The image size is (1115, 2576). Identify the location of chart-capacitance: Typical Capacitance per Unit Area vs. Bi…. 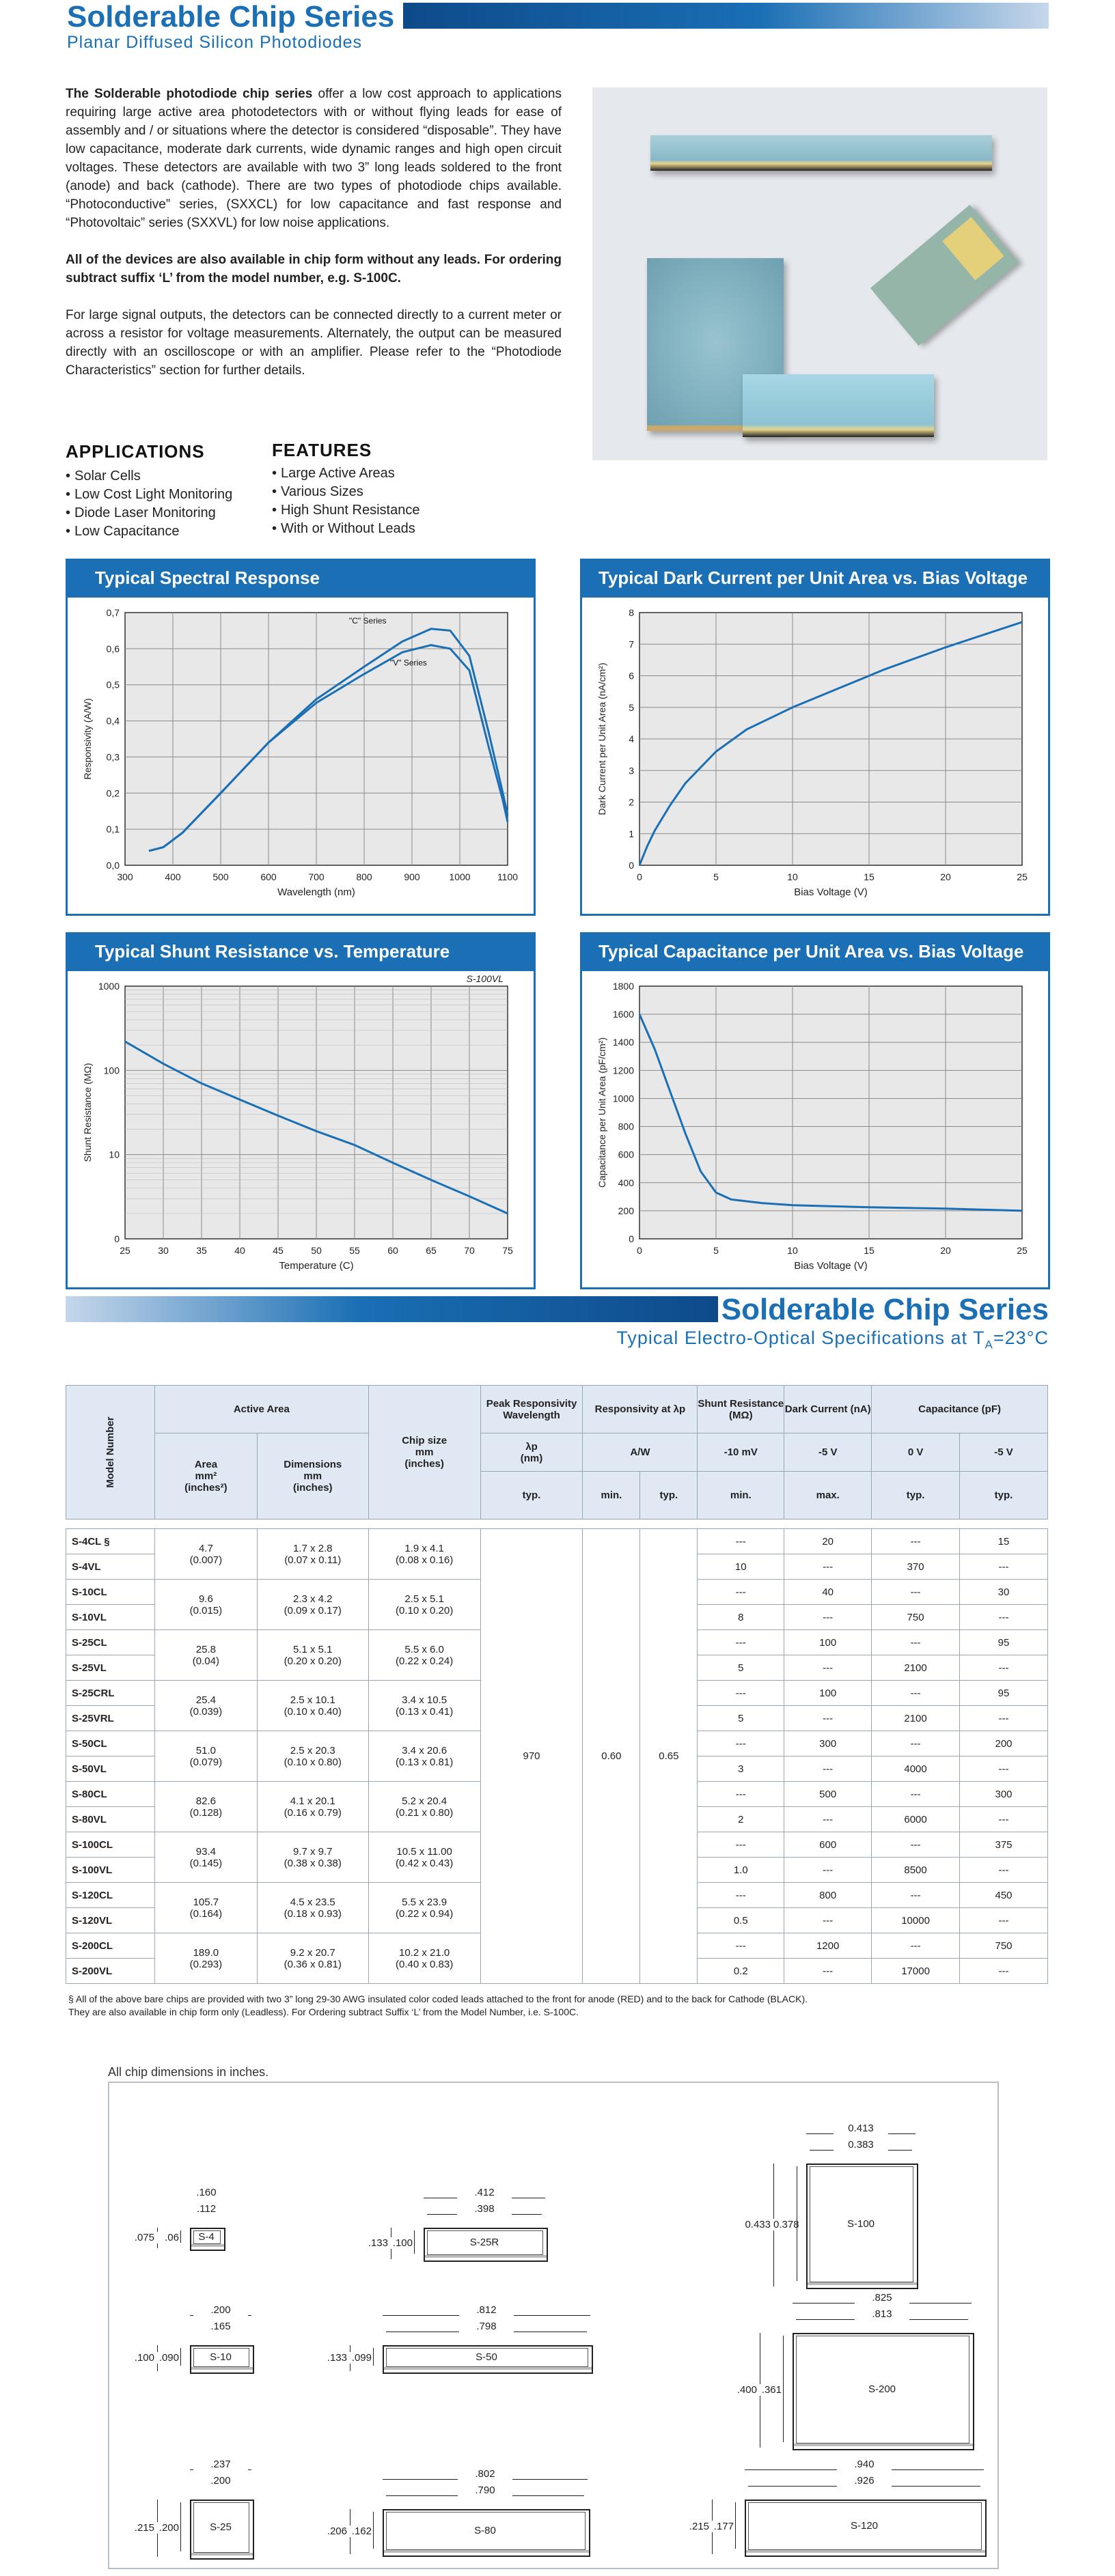
(815, 1110).